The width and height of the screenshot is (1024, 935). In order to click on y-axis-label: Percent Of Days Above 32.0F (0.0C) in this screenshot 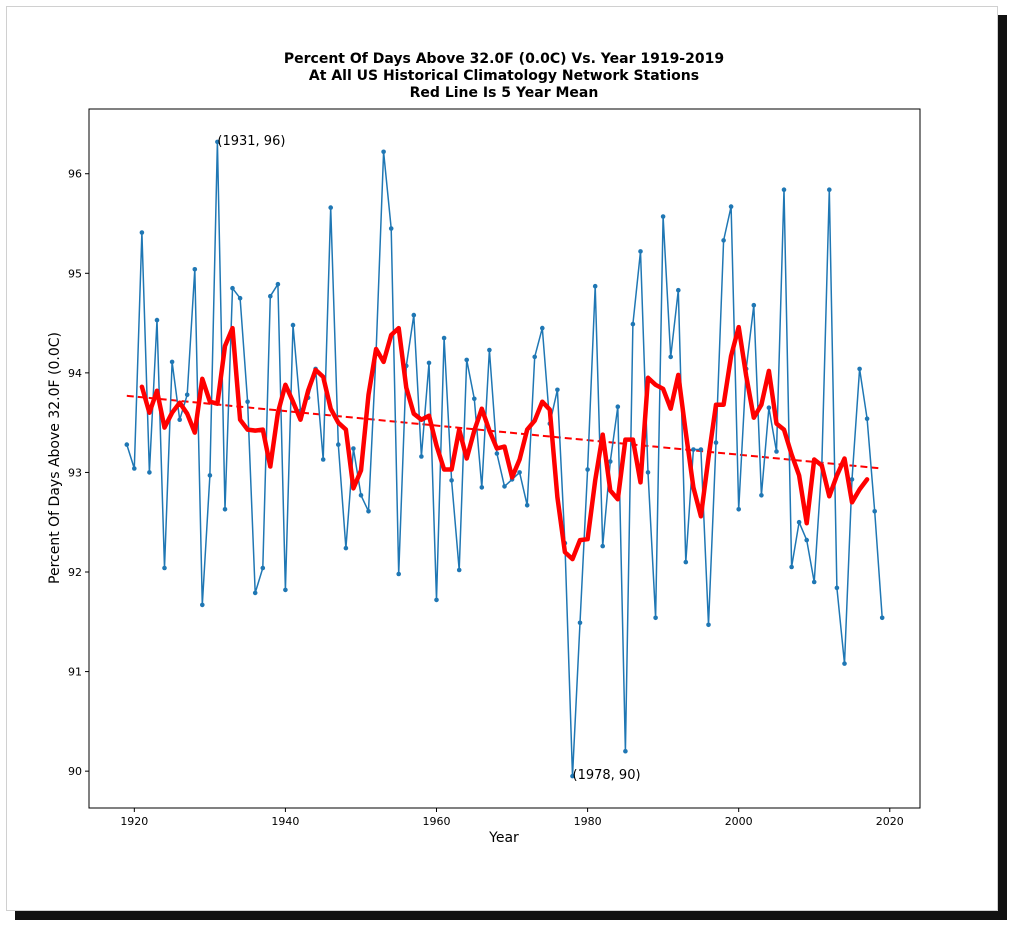, I will do `click(55, 458)`.